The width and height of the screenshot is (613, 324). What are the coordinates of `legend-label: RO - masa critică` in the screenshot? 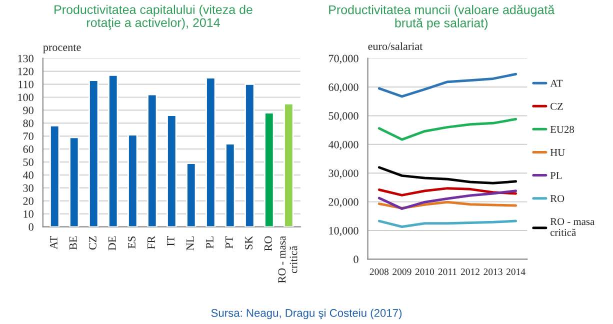 It's located at (572, 227).